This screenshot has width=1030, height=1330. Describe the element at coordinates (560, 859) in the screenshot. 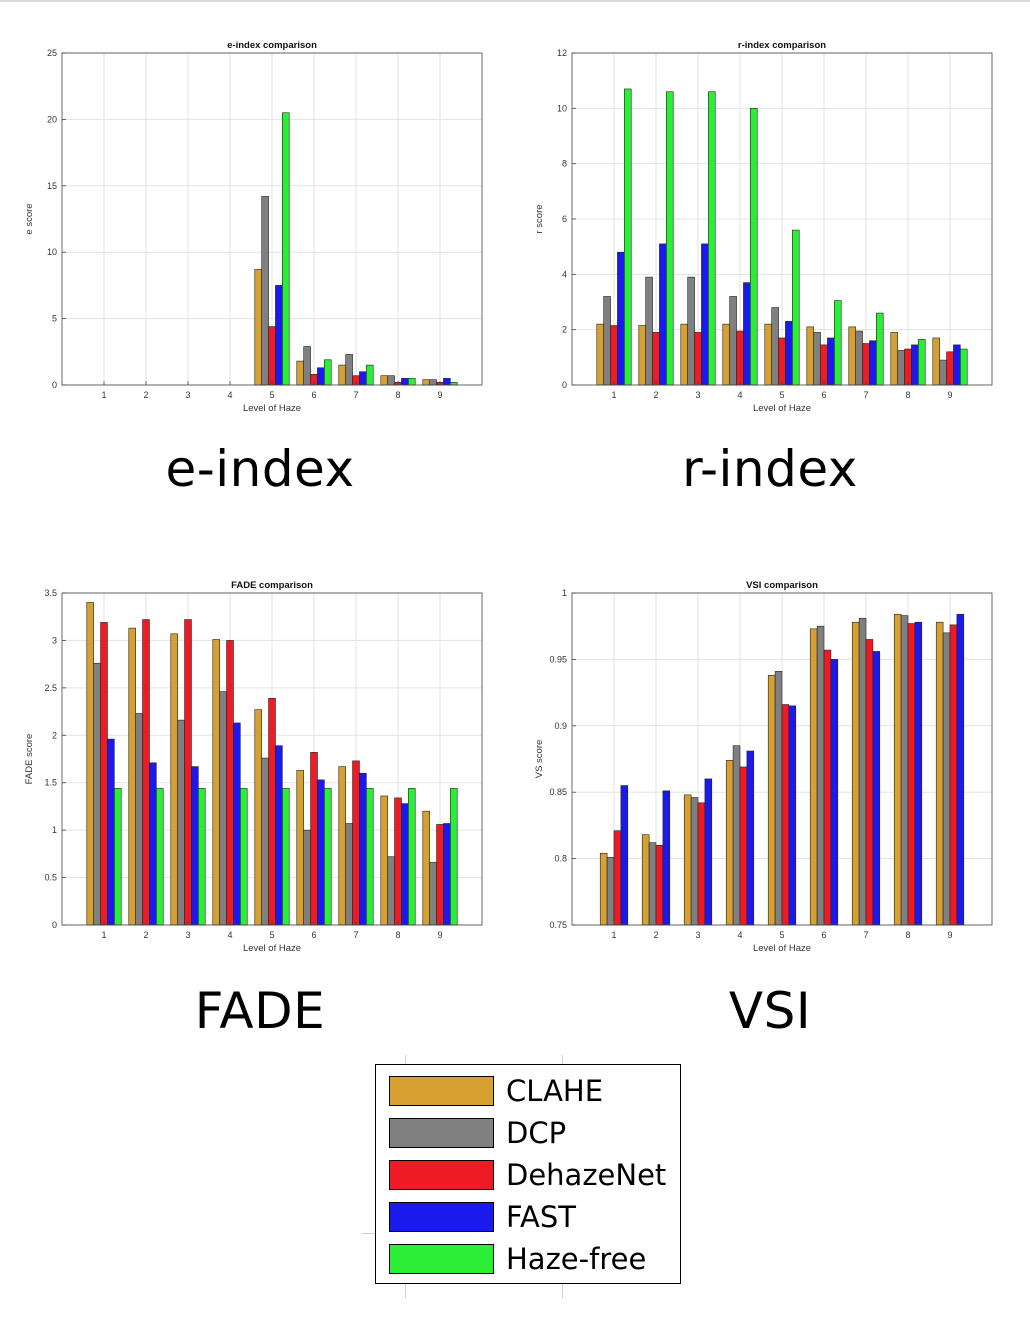

I see `y-tick-label: 0.8` at that location.